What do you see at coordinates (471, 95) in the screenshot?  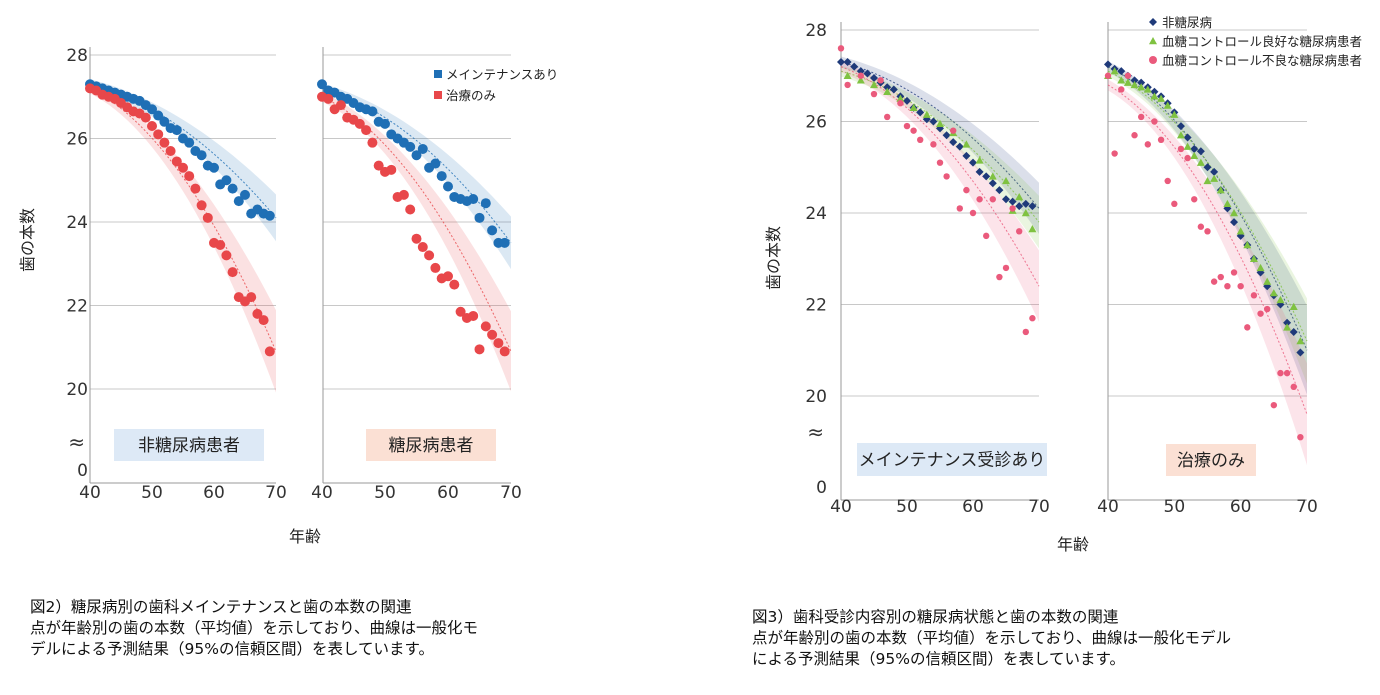 I see `legend-label: 治療のみ` at bounding box center [471, 95].